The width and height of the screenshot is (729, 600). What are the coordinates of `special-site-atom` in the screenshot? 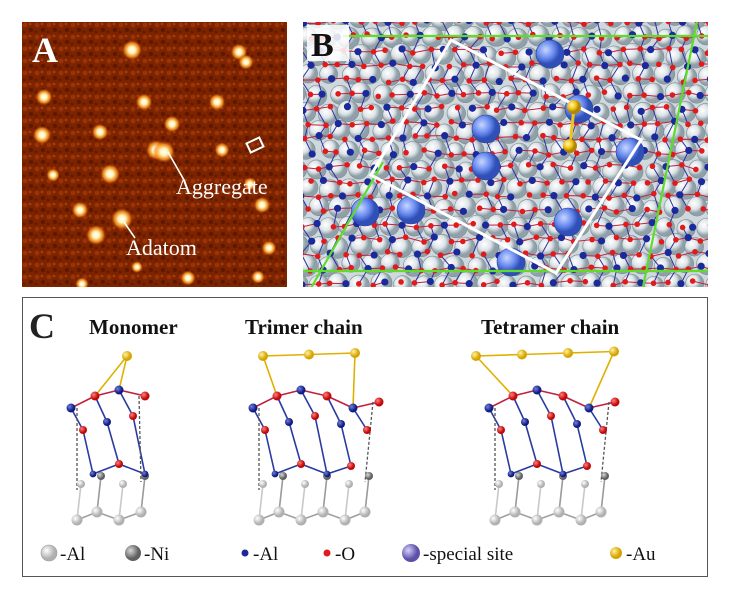 It's located at (486, 166).